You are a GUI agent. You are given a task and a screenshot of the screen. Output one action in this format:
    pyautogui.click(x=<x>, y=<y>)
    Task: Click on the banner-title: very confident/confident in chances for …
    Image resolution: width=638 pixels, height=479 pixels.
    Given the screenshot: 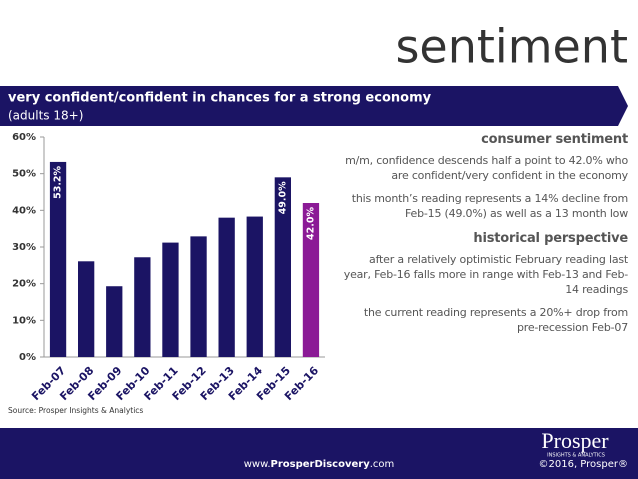 What is the action you would take?
    pyautogui.click(x=220, y=98)
    